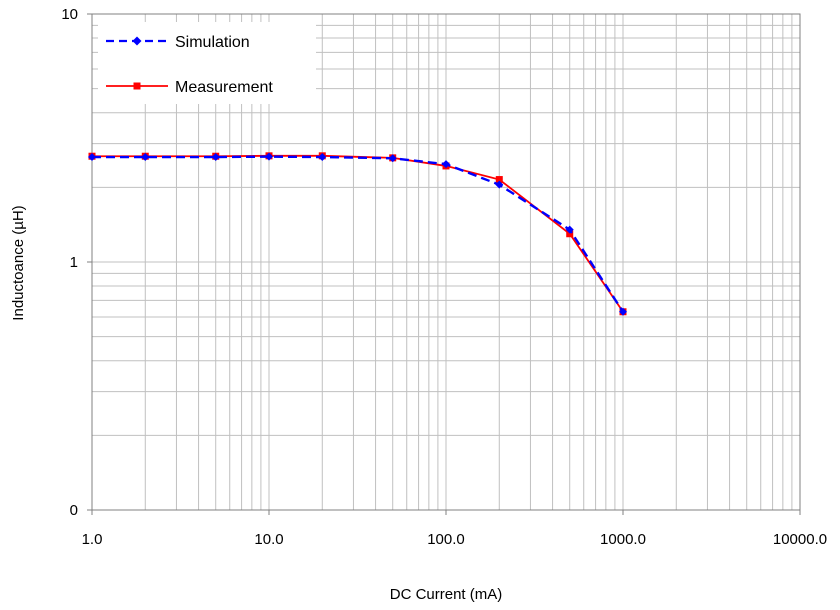  I want to click on y-axis-title: Inductoance (µH), so click(18, 262).